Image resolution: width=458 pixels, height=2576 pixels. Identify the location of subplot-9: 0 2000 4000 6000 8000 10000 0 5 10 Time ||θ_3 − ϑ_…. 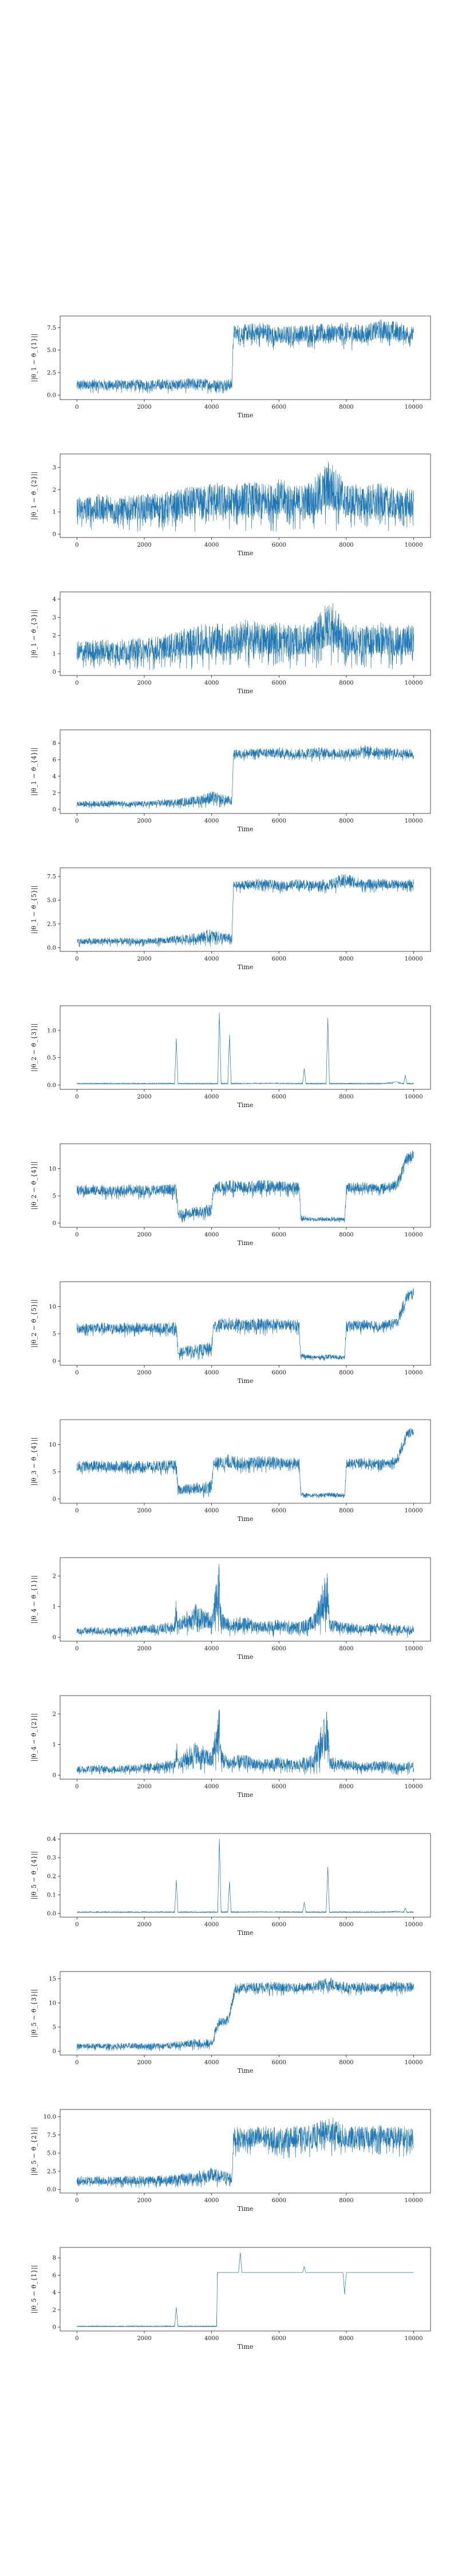
(231, 1471).